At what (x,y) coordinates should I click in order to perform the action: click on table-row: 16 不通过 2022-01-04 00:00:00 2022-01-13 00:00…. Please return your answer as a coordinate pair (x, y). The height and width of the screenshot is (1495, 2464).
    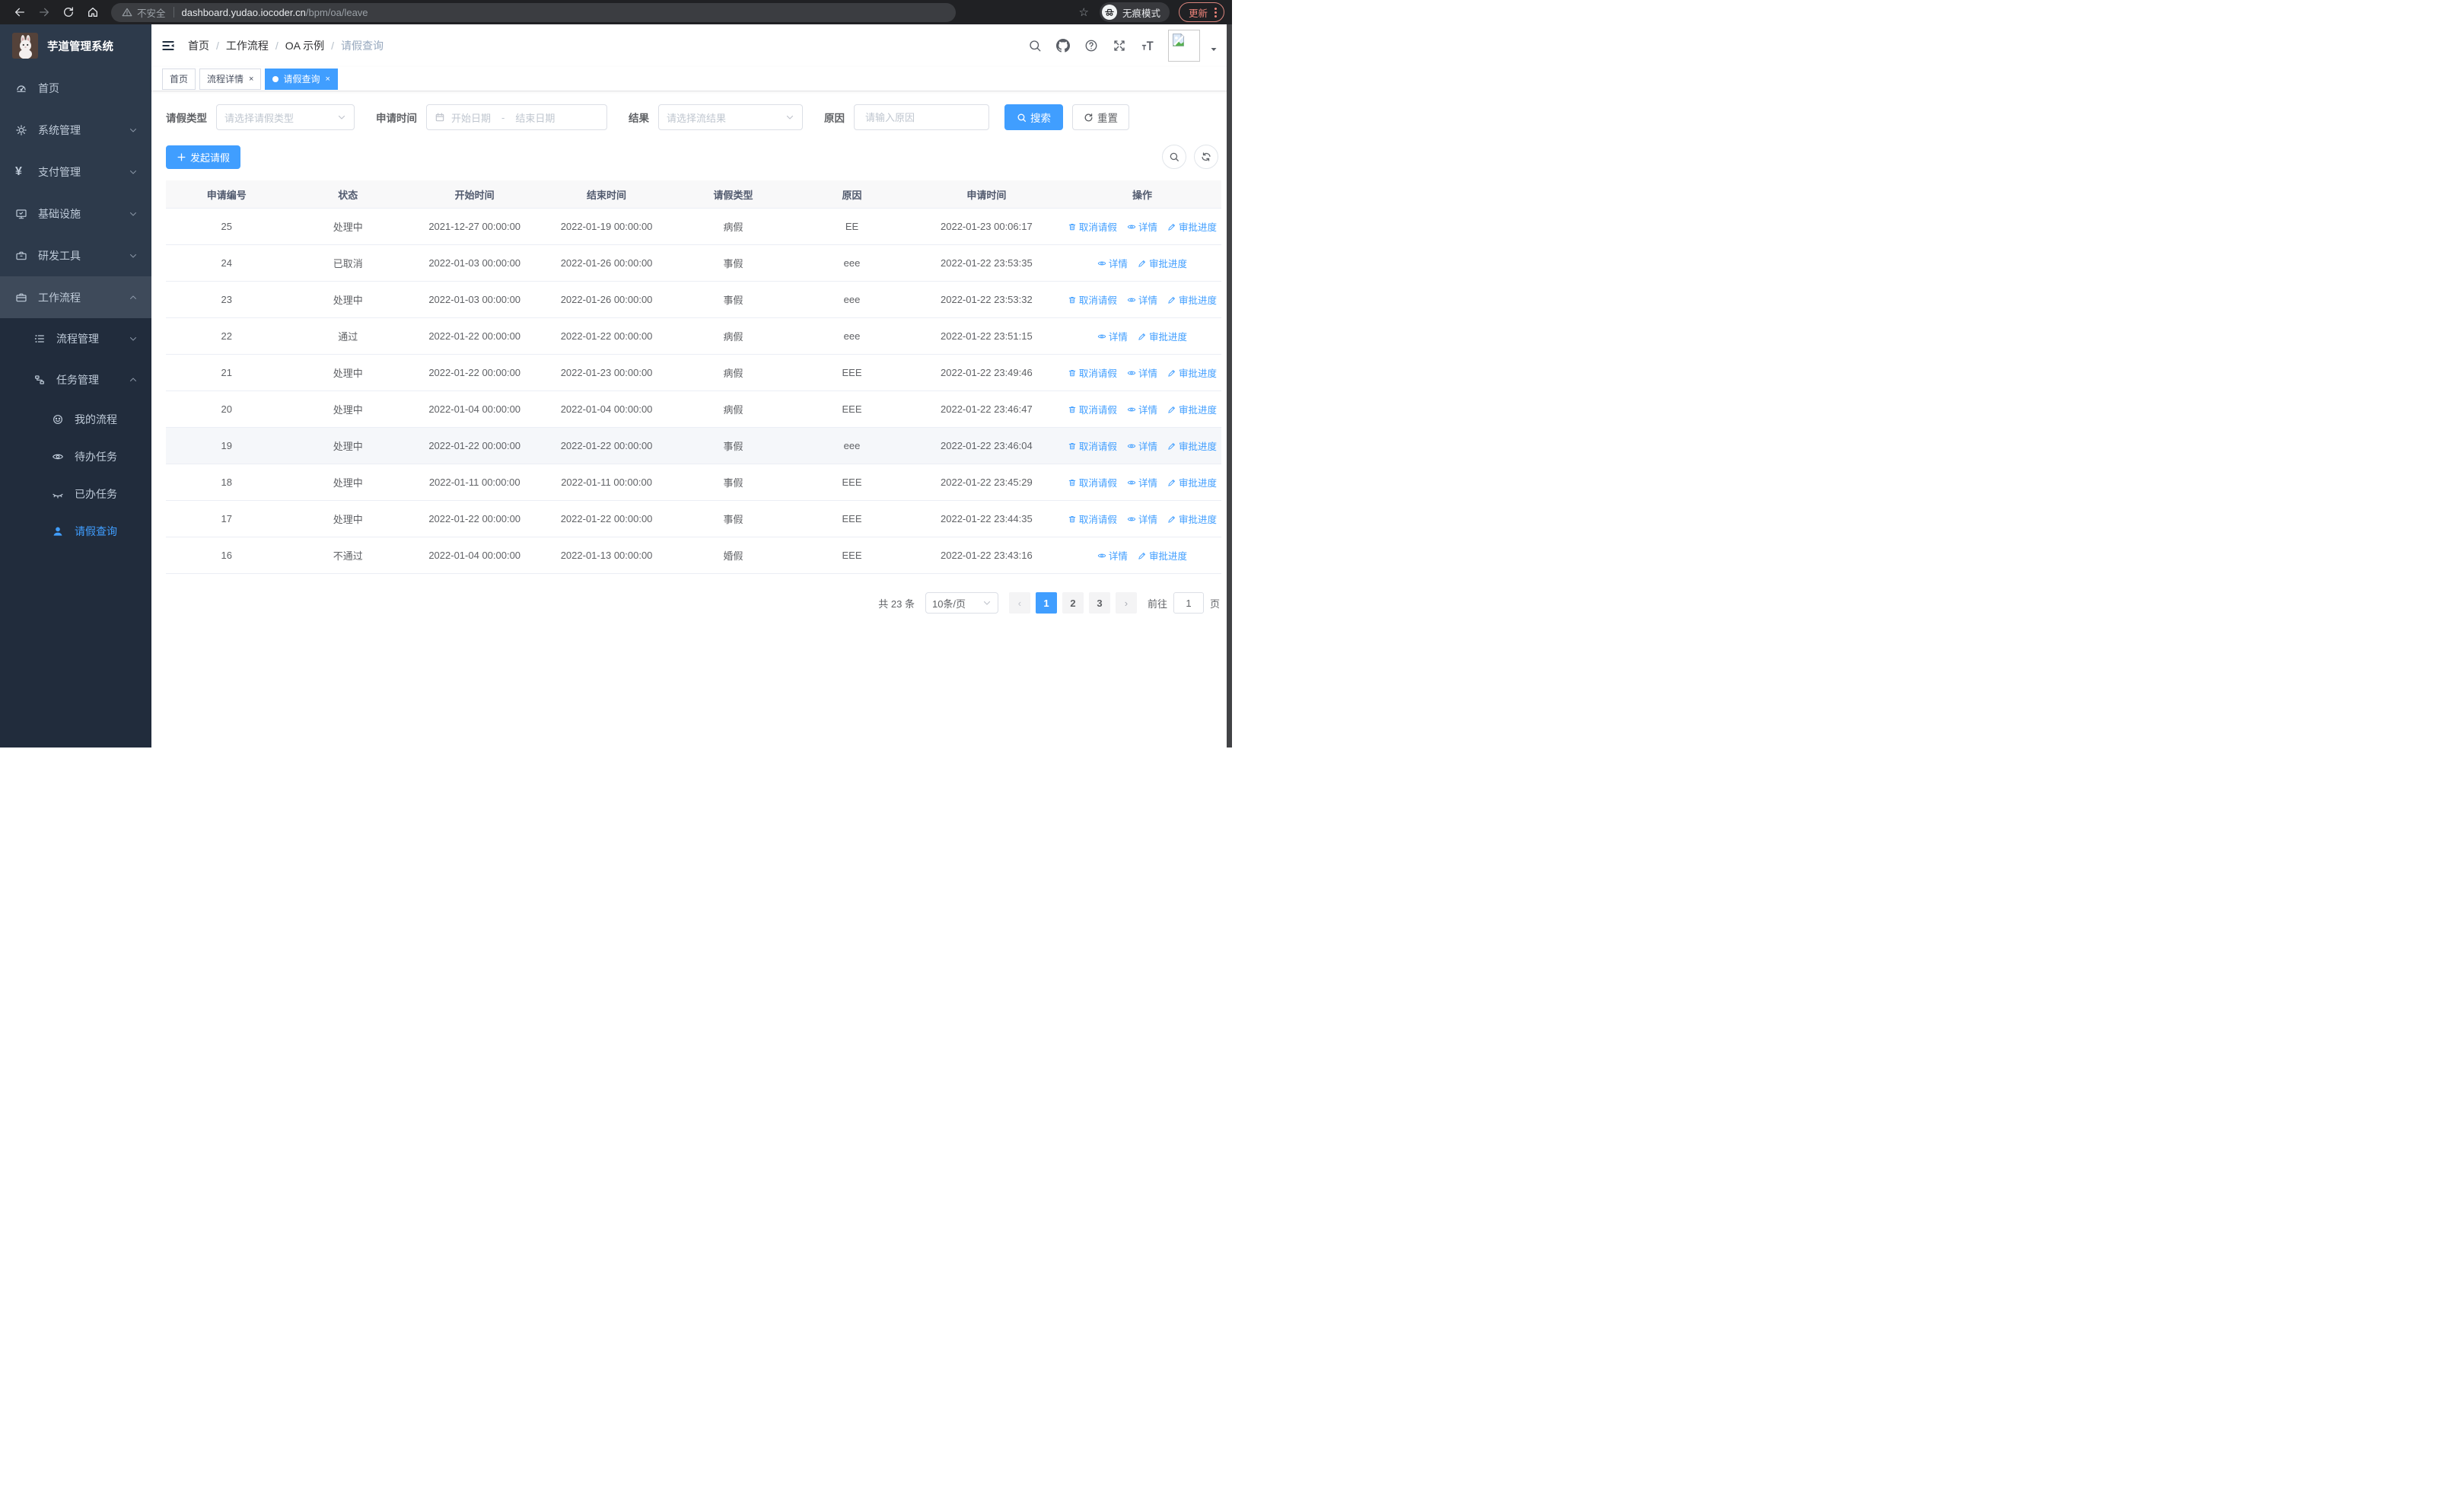
    Looking at the image, I should click on (693, 556).